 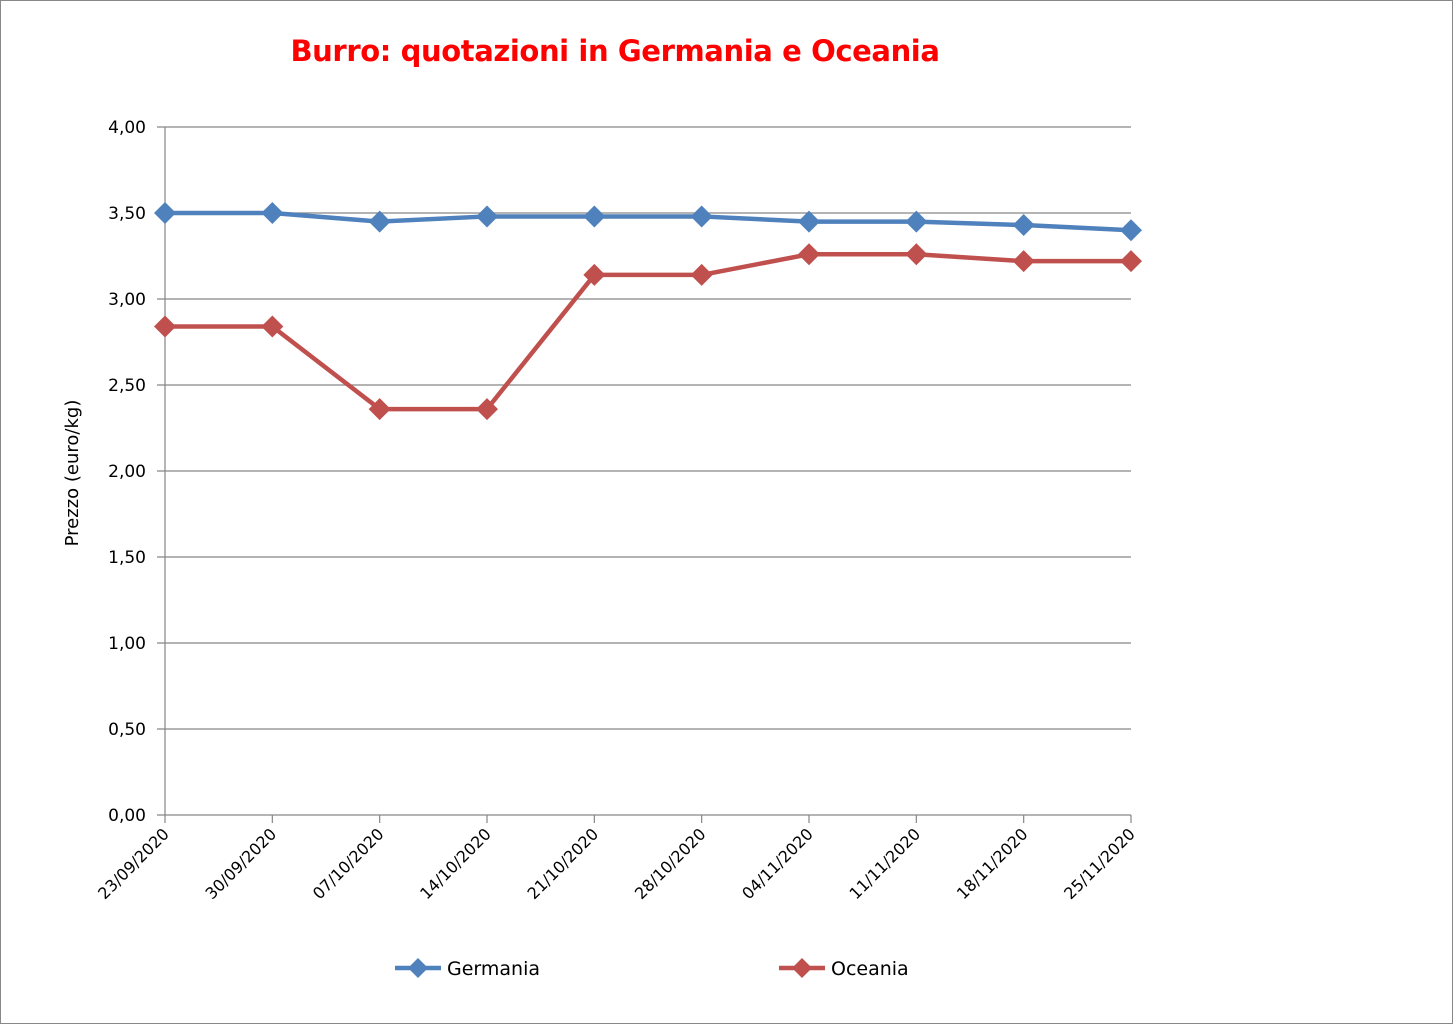 What do you see at coordinates (493, 969) in the screenshot?
I see `legend-label: Germania` at bounding box center [493, 969].